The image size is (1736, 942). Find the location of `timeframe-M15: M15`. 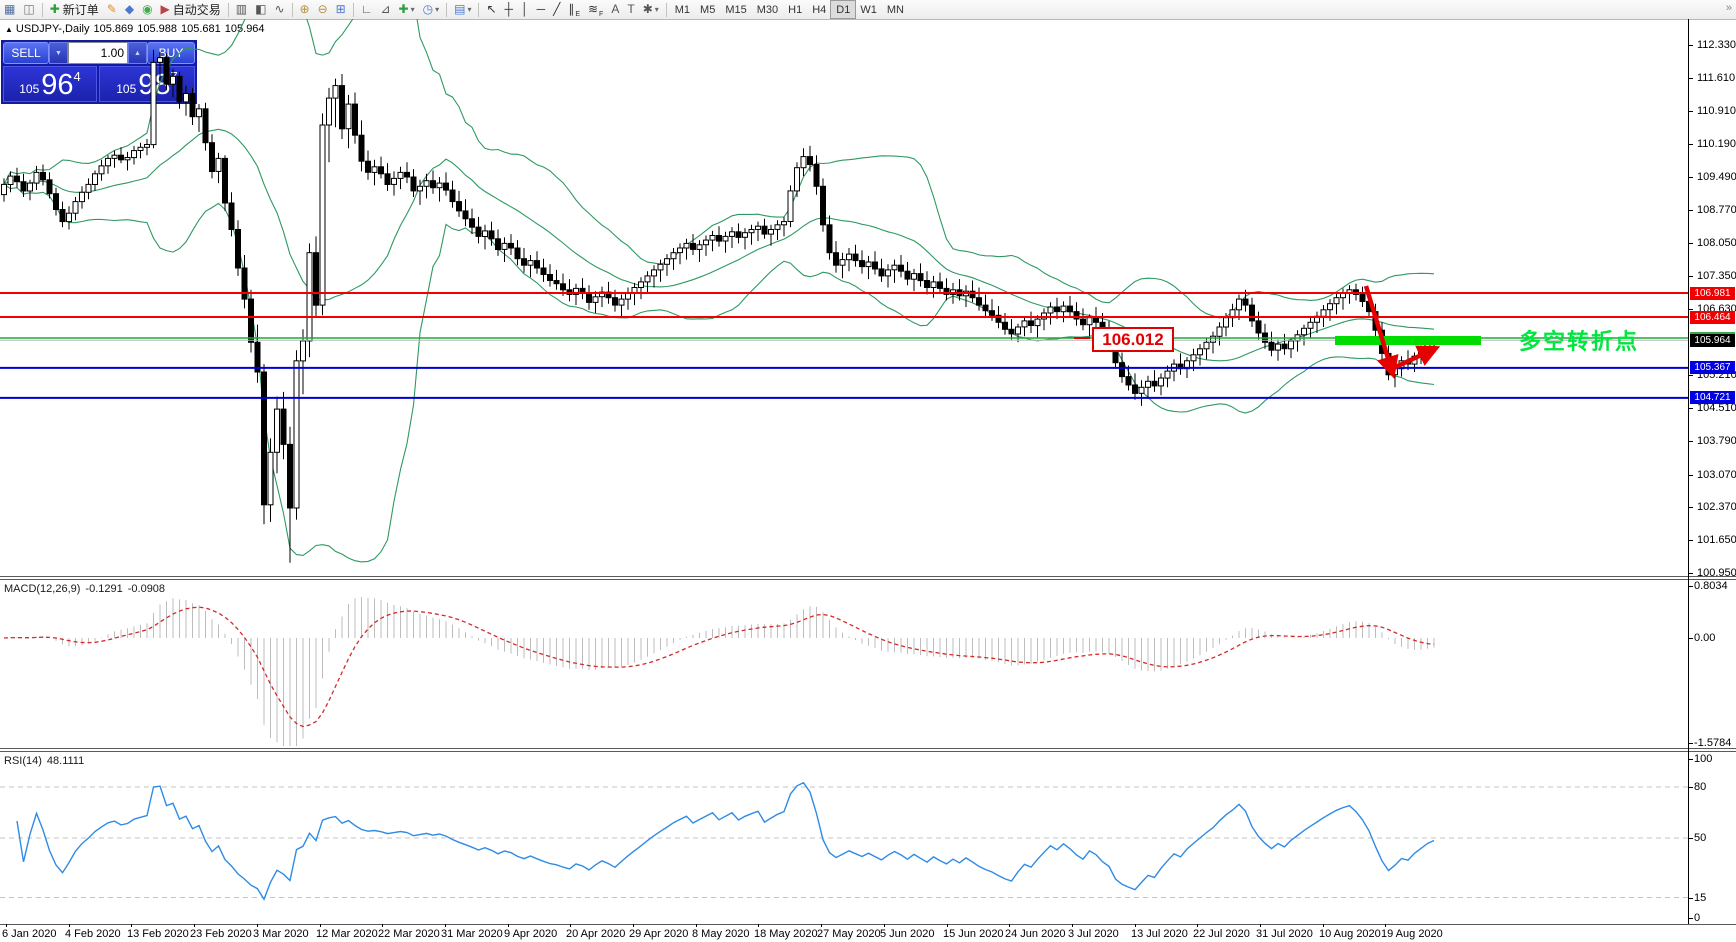

timeframe-M15: M15 is located at coordinates (736, 9).